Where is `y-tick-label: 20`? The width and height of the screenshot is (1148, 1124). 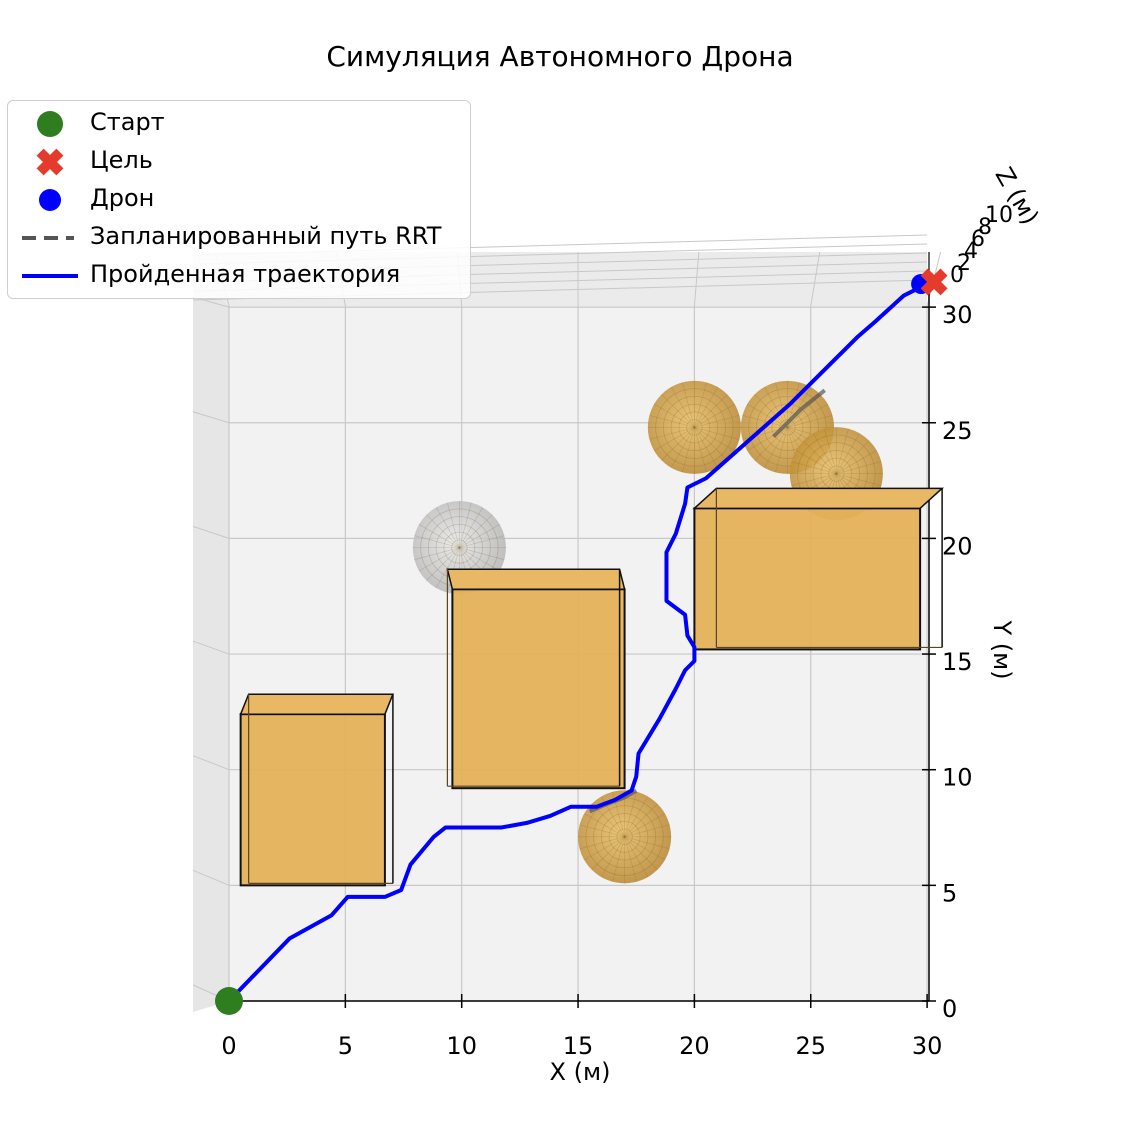 y-tick-label: 20 is located at coordinates (957, 546).